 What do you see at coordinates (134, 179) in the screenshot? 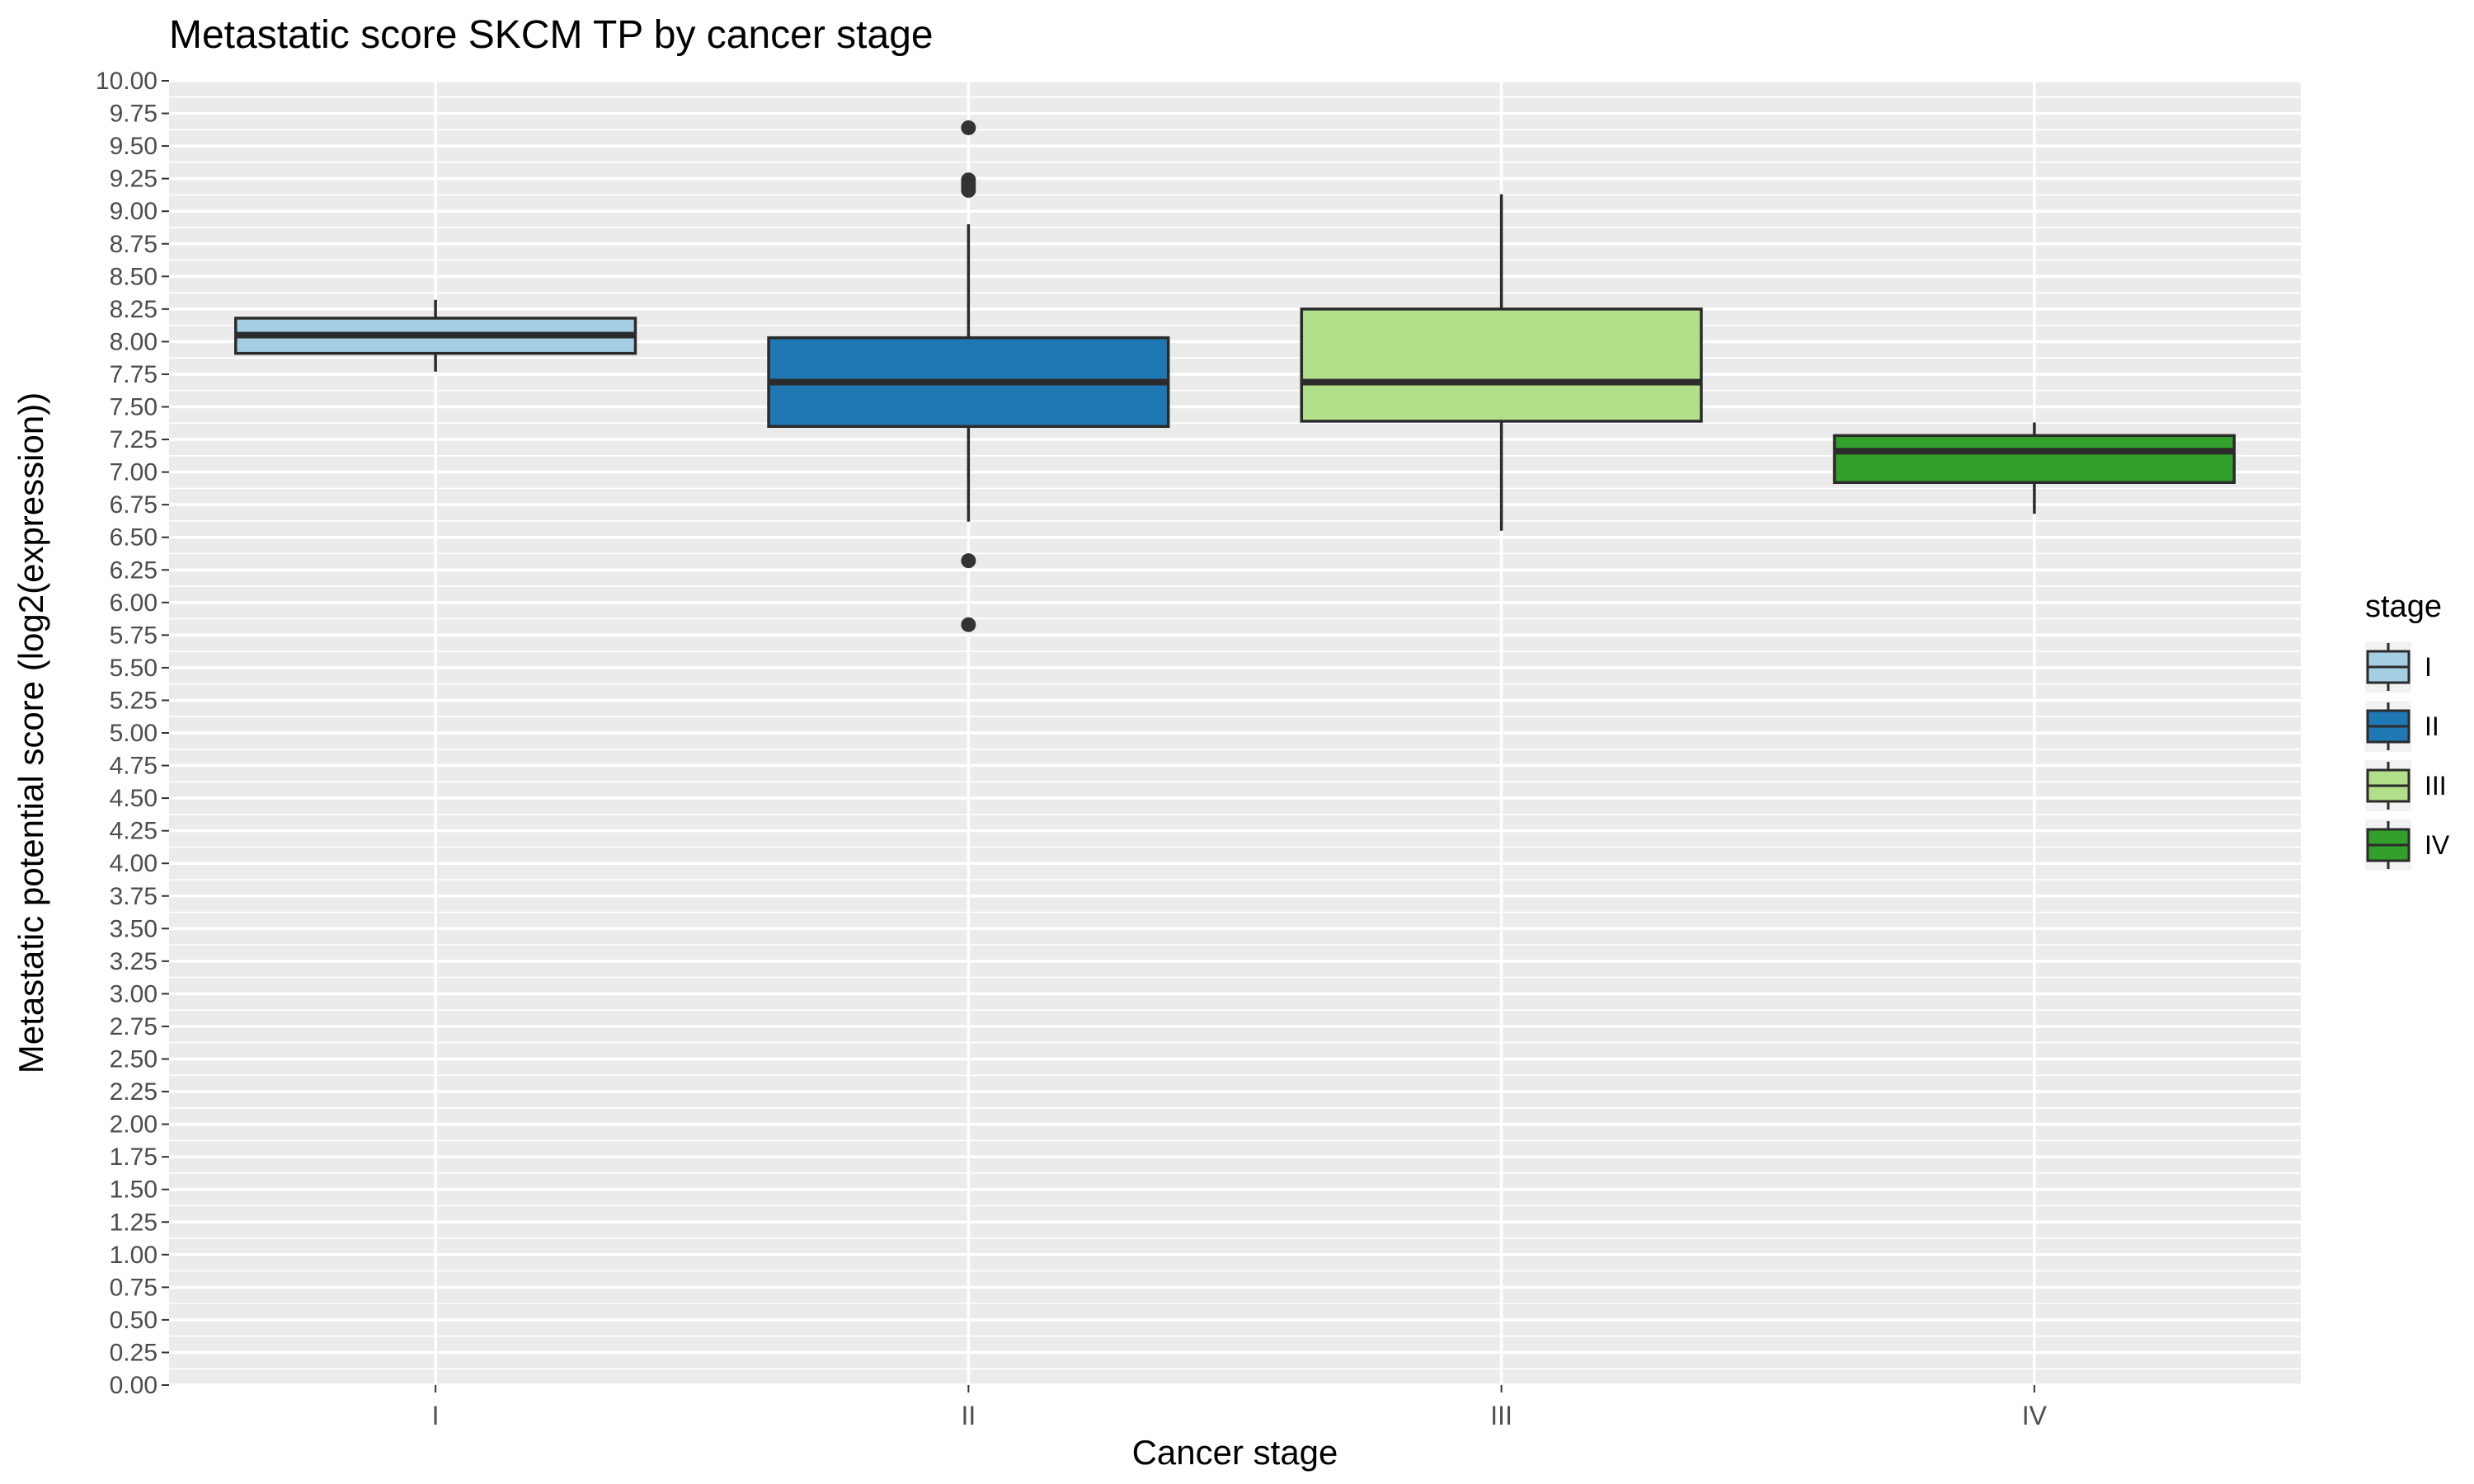
I see `y-tick-label: 9.25` at bounding box center [134, 179].